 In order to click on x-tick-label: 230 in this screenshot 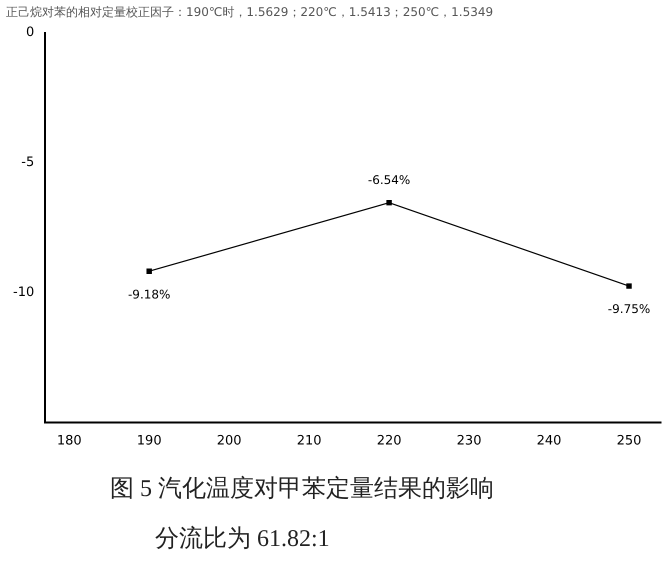, I will do `click(469, 441)`.